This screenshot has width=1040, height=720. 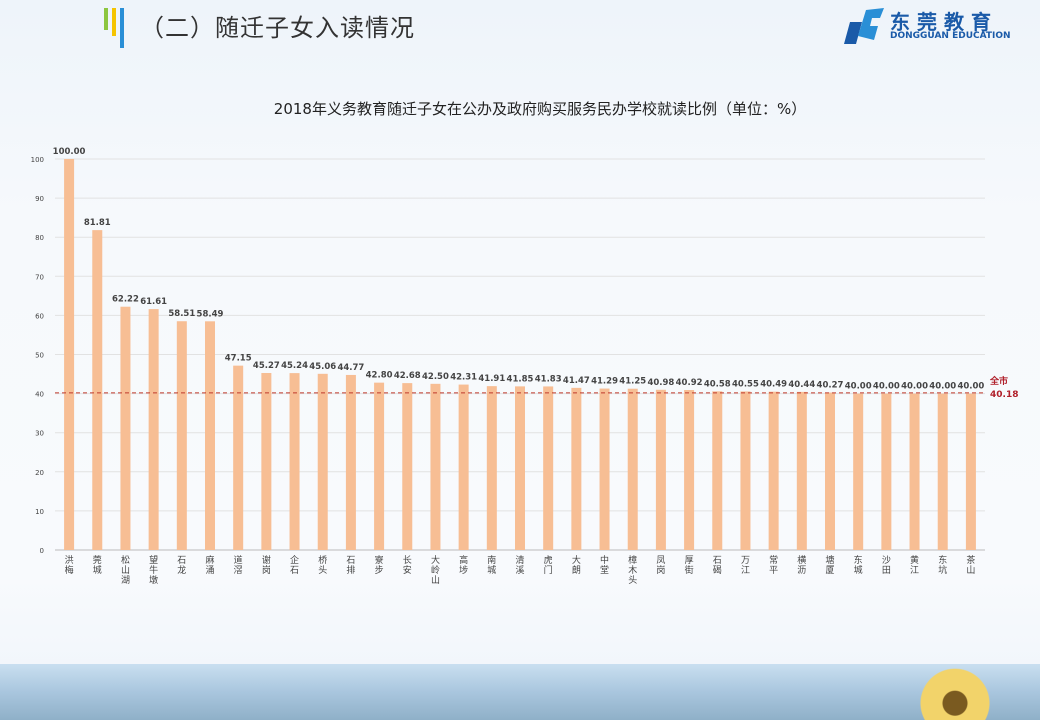 What do you see at coordinates (97, 223) in the screenshot?
I see `data-label: 81.81` at bounding box center [97, 223].